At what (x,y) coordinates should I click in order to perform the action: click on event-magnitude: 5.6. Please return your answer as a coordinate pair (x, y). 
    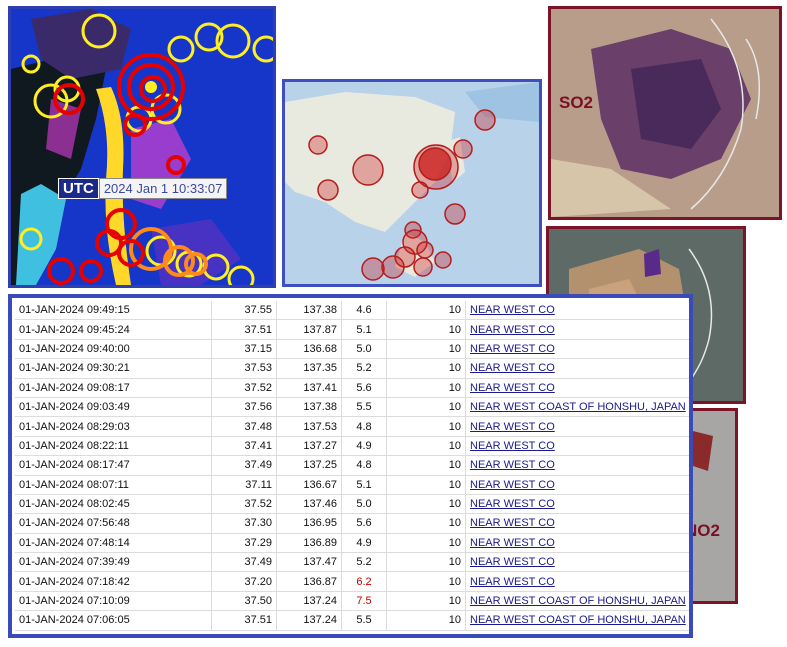
    Looking at the image, I should click on (364, 388).